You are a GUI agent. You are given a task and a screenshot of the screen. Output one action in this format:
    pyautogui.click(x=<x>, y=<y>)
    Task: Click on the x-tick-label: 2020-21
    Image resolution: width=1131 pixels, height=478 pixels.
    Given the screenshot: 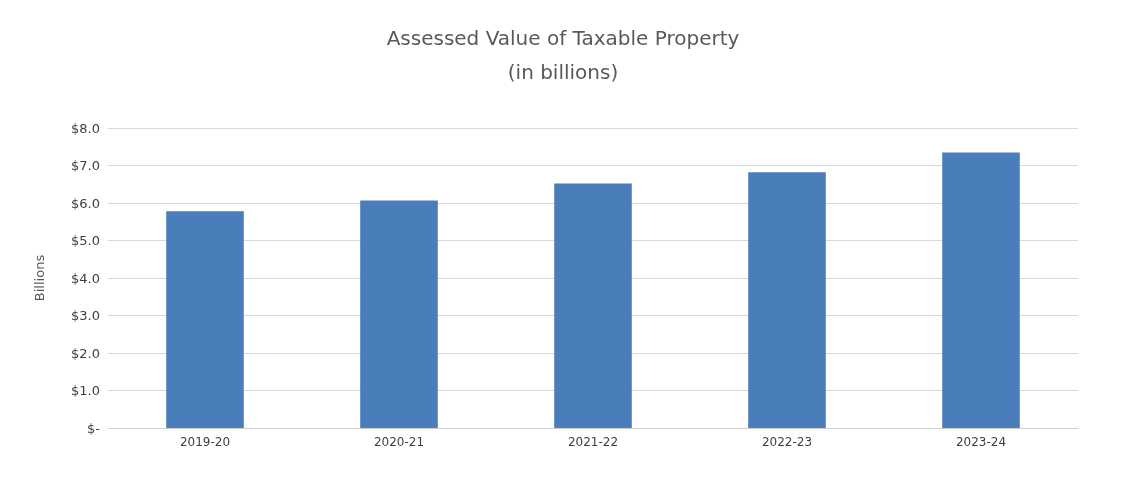 What is the action you would take?
    pyautogui.click(x=399, y=442)
    